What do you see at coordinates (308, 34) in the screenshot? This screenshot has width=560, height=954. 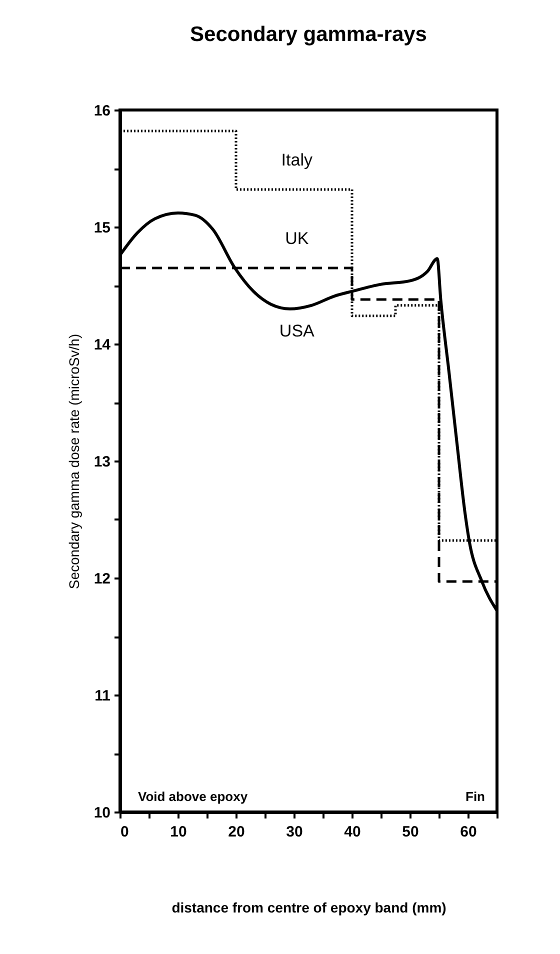 I see `chart-title: Secondary gamma-rays` at bounding box center [308, 34].